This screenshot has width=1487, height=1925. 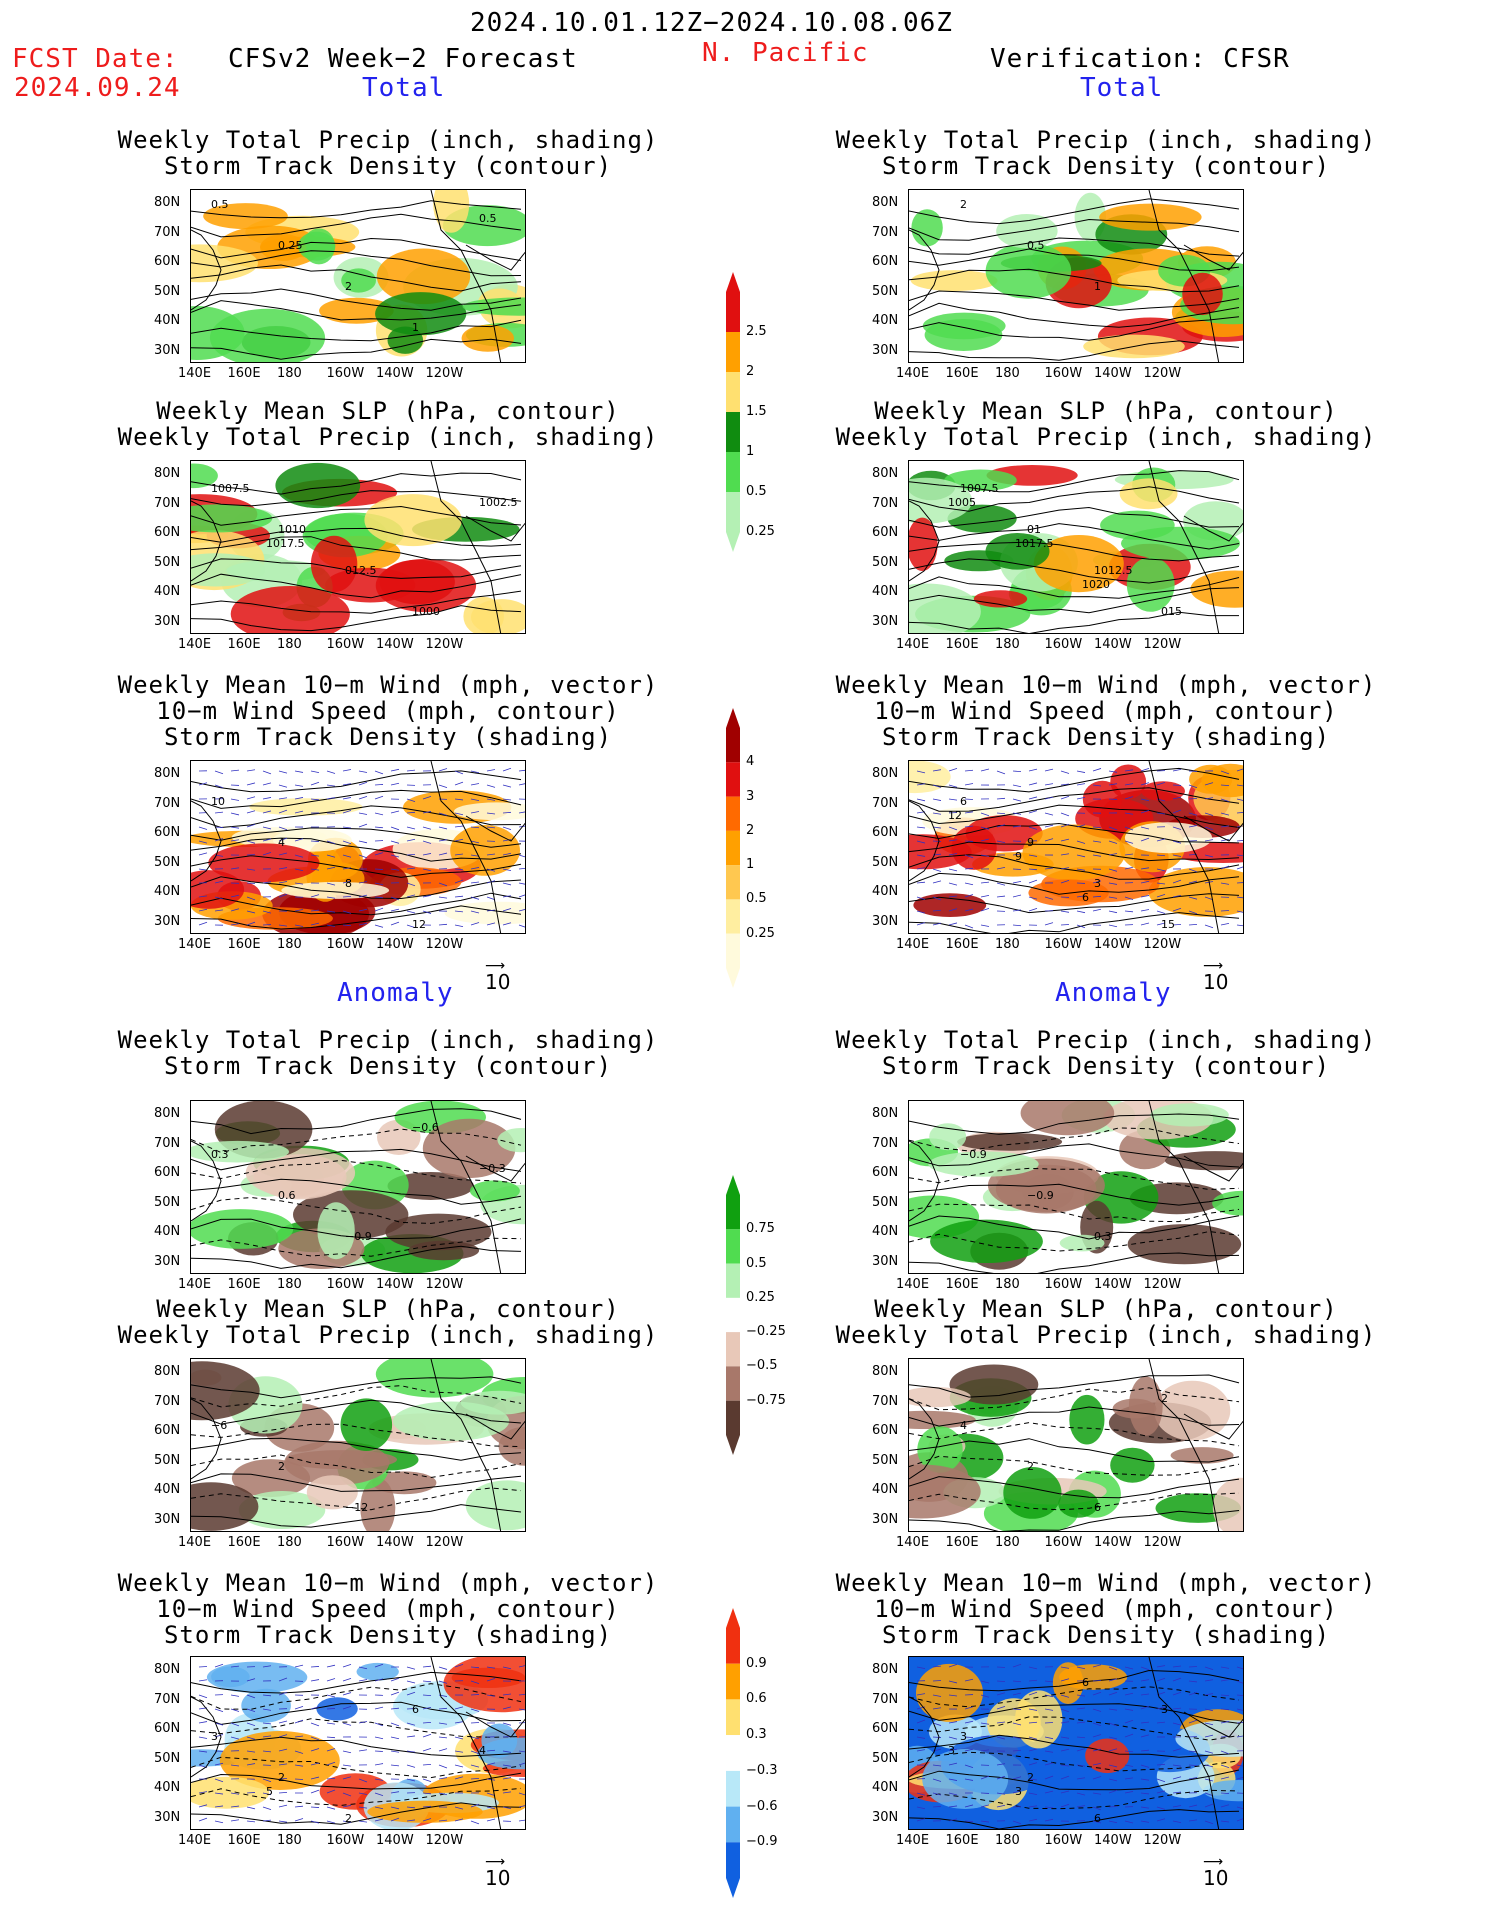 What do you see at coordinates (885, 320) in the screenshot?
I see `latitude-label: 40N` at bounding box center [885, 320].